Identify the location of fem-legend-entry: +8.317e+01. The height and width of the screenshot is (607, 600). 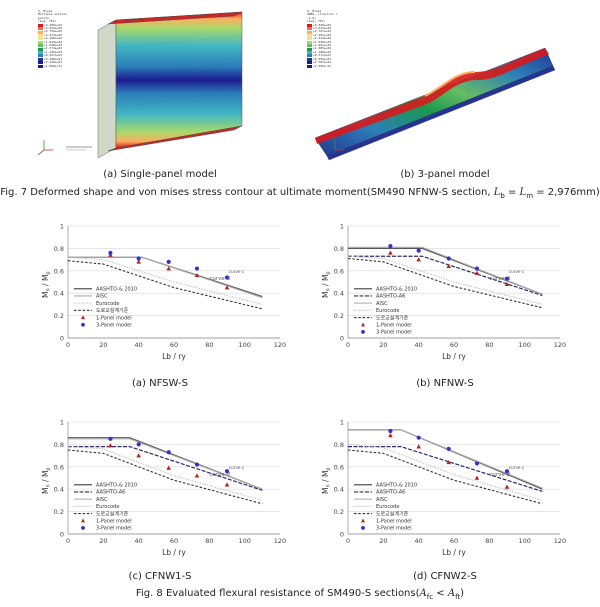
(327, 55).